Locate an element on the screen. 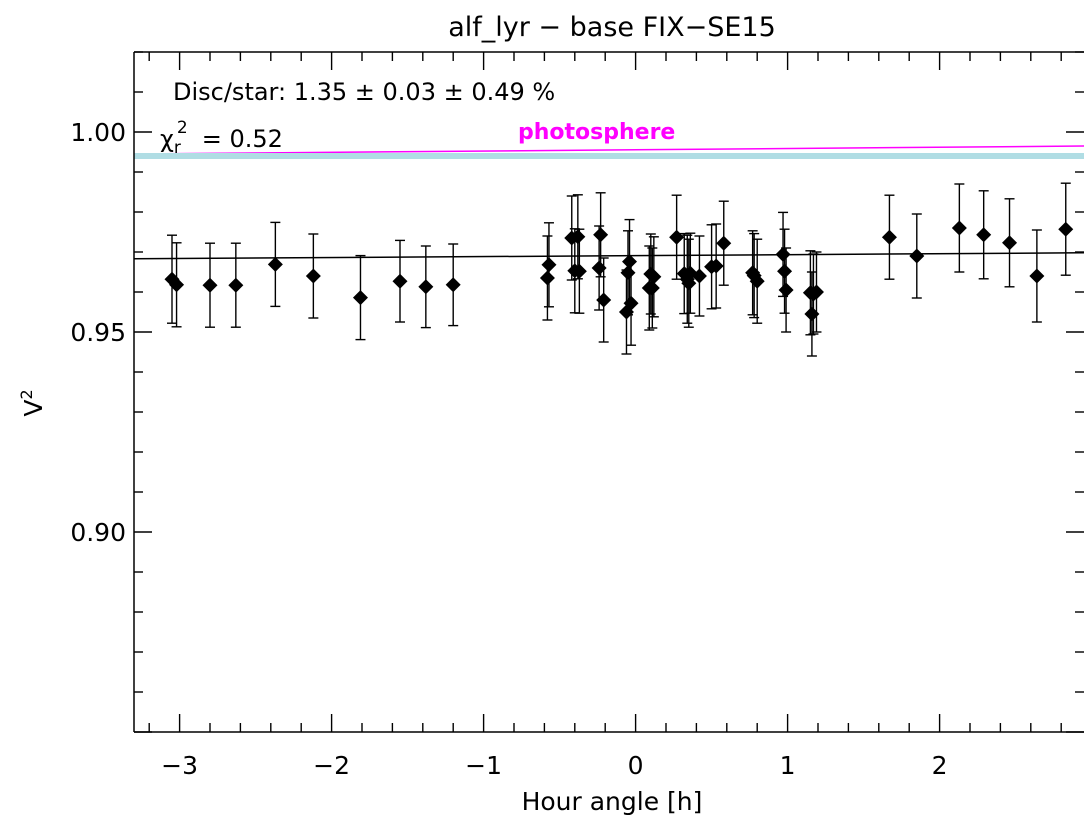 The width and height of the screenshot is (1084, 821). y-tick-label: 0.95 is located at coordinates (98, 332).